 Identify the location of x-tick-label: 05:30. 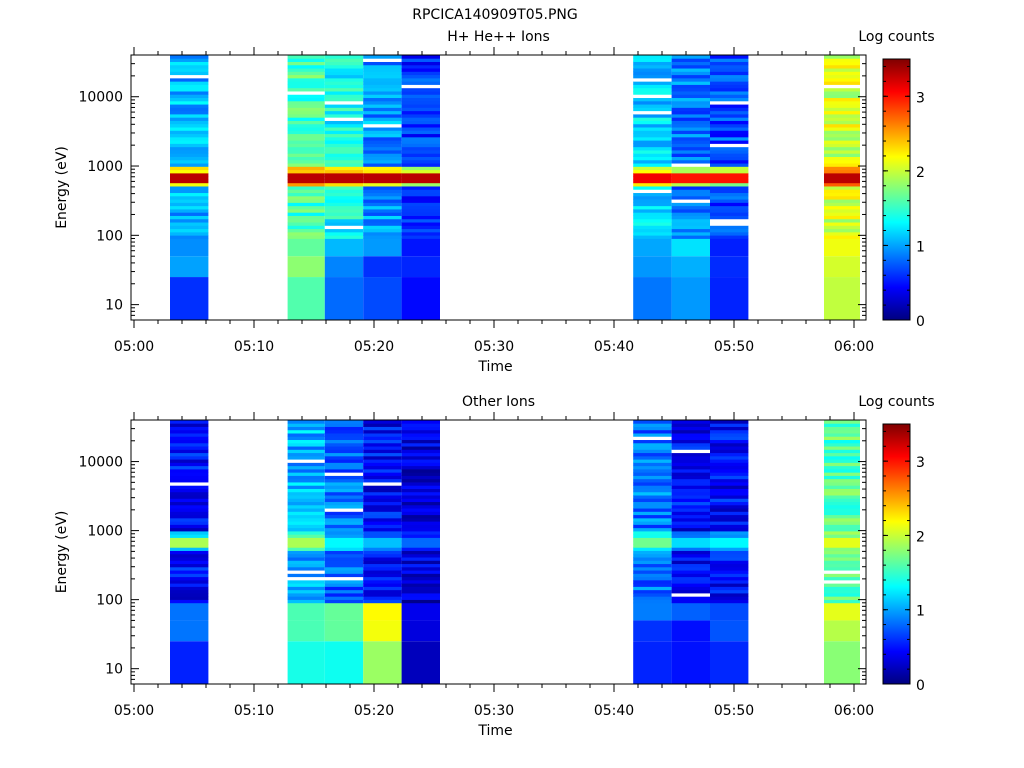
(494, 711).